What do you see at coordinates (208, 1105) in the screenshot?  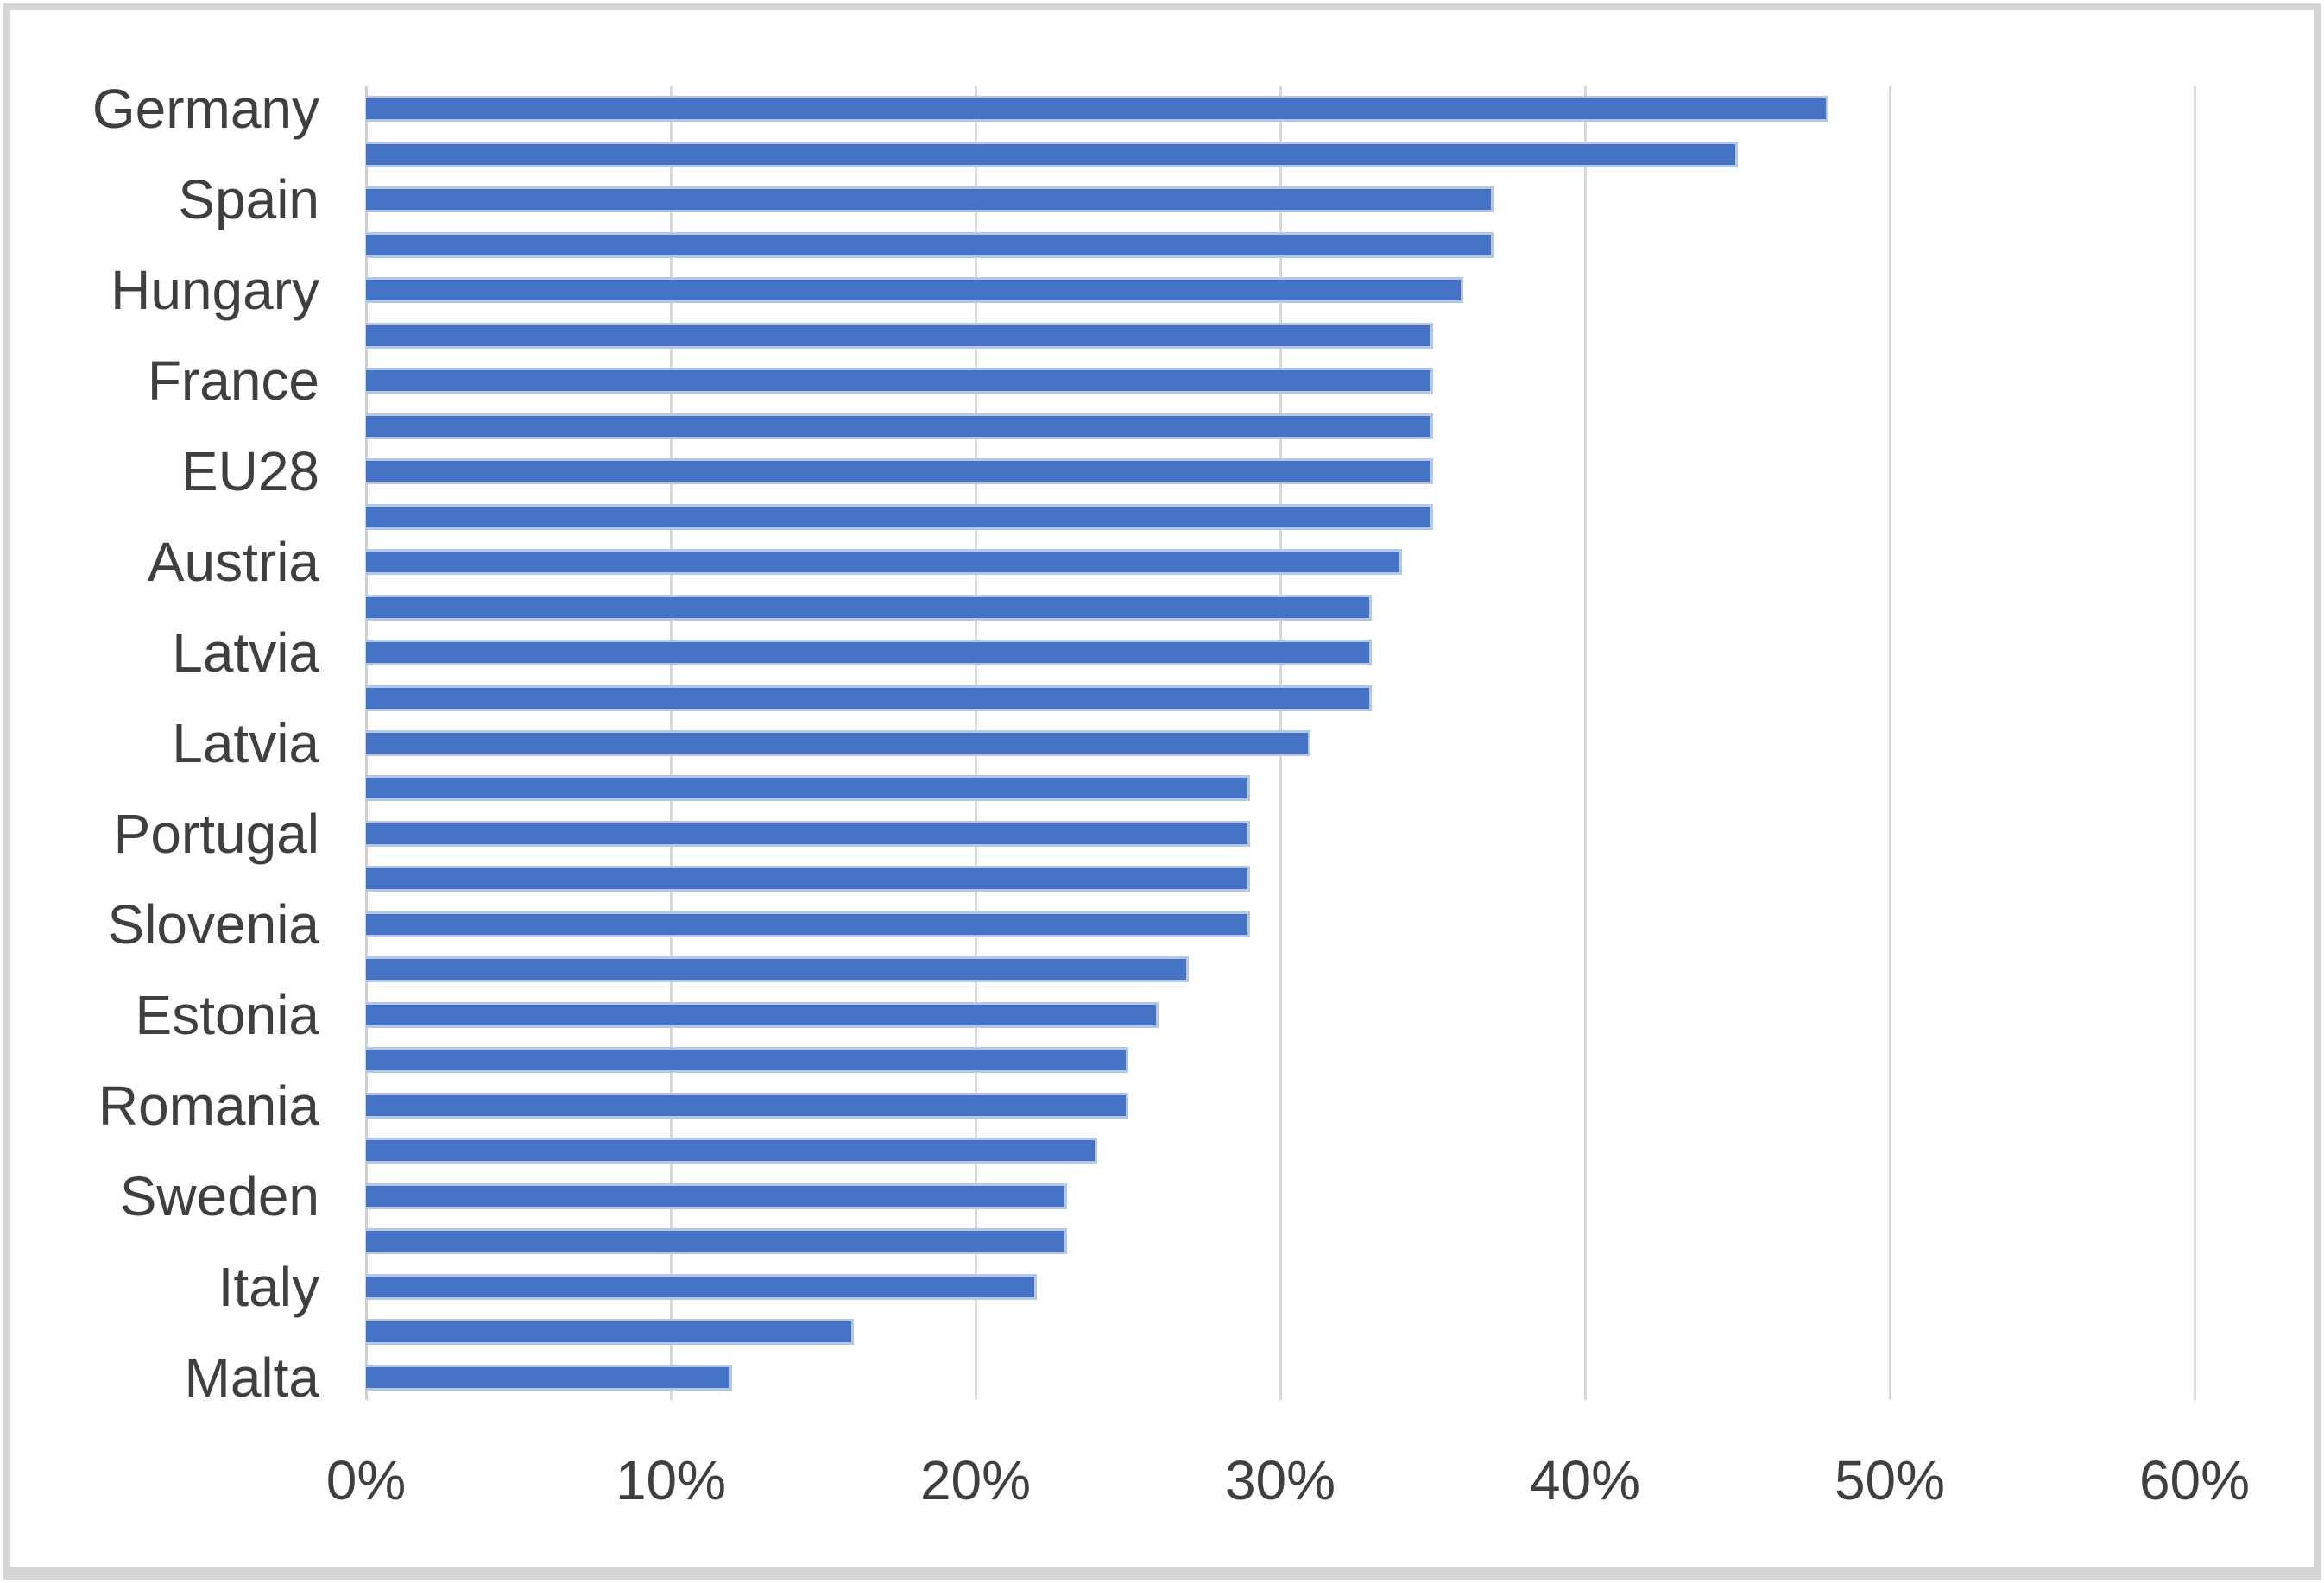 I see `category-label: Romania` at bounding box center [208, 1105].